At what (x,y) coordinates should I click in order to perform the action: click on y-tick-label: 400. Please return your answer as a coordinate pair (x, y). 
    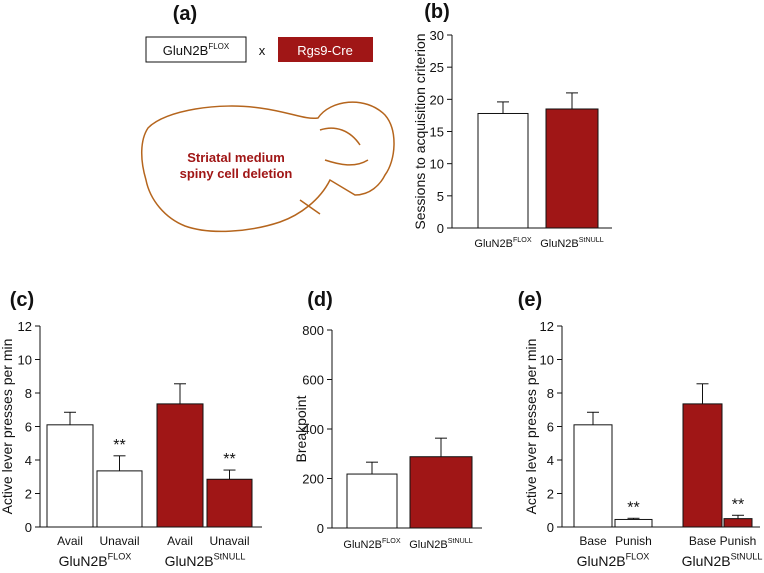
    Looking at the image, I should click on (313, 429).